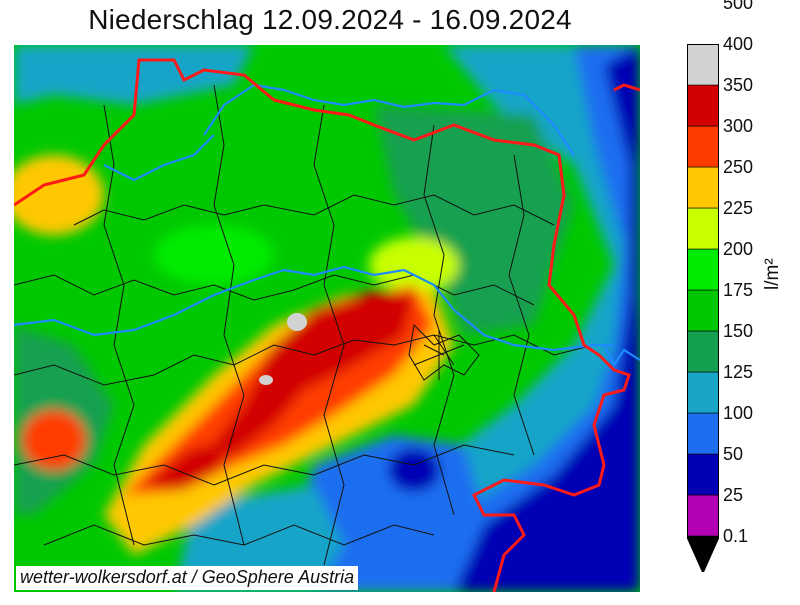  What do you see at coordinates (738, 167) in the screenshot?
I see `legend-tick-label: 250` at bounding box center [738, 167].